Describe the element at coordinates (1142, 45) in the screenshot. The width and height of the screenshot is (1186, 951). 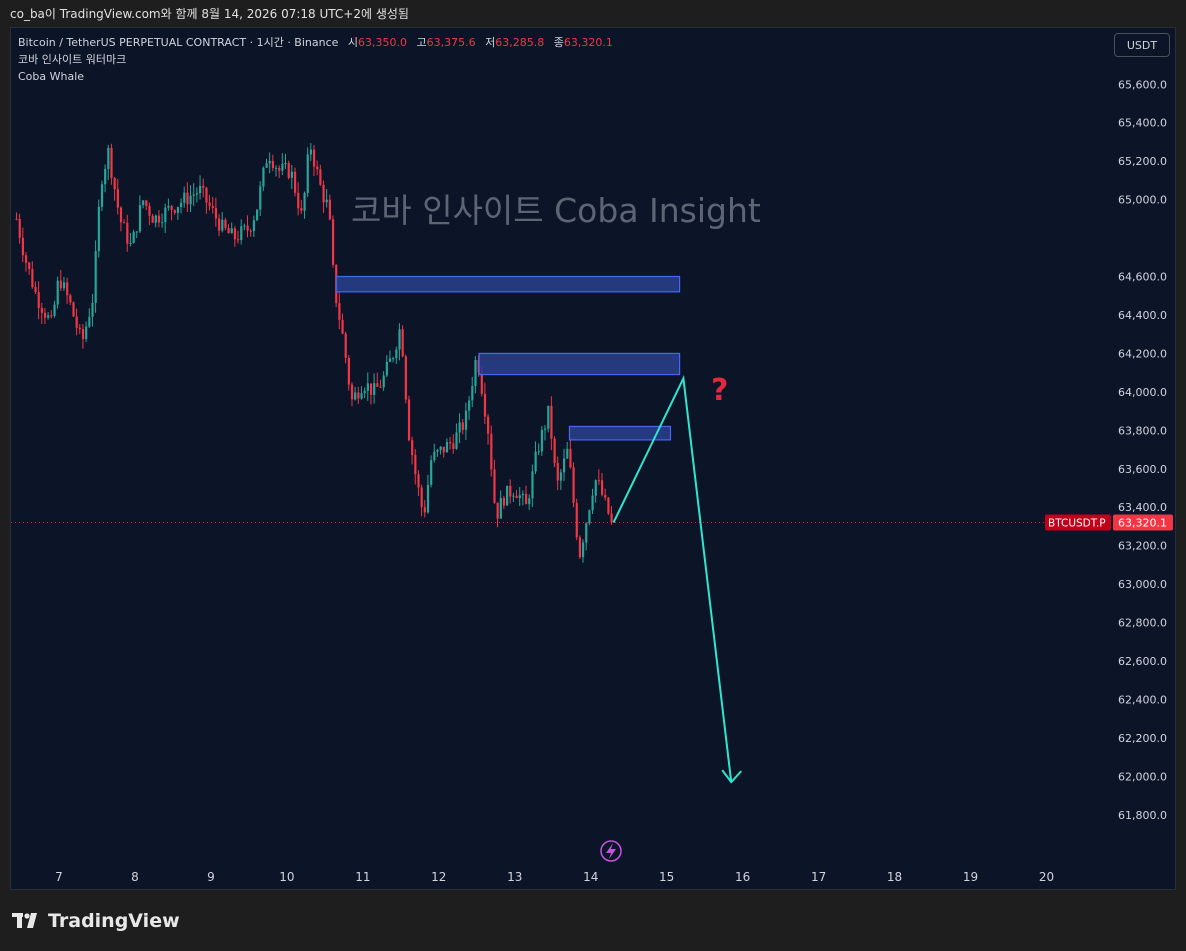
I see `currency-button: USDT` at that location.